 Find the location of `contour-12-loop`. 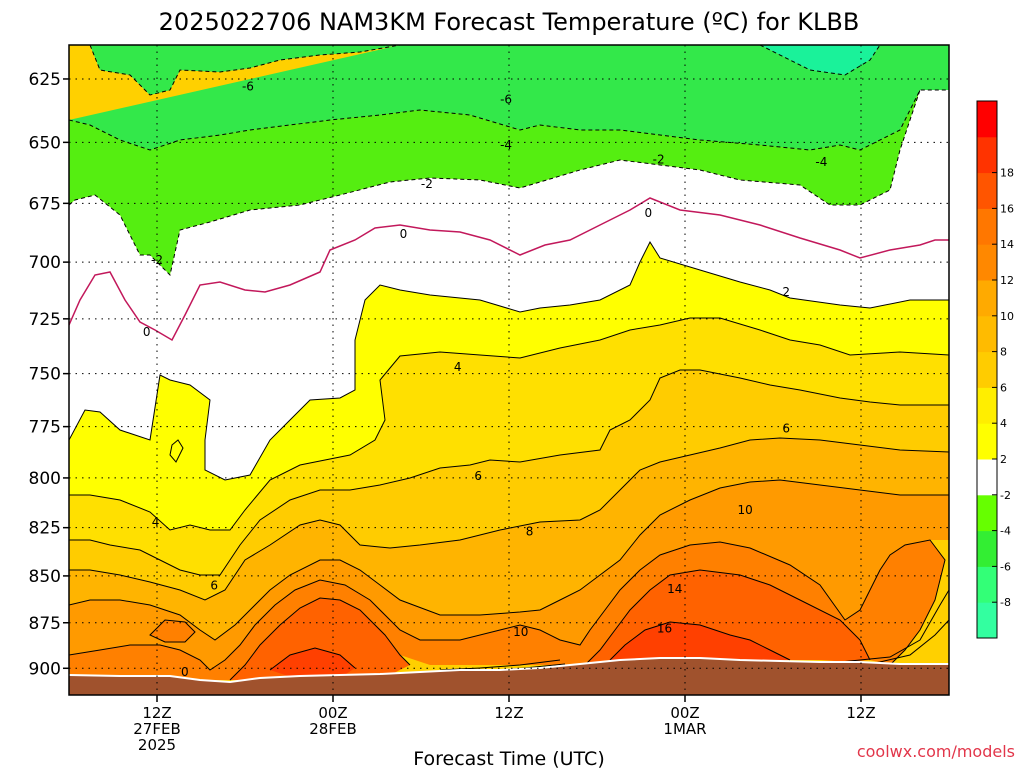

contour-12-loop is located at coordinates (172, 631).